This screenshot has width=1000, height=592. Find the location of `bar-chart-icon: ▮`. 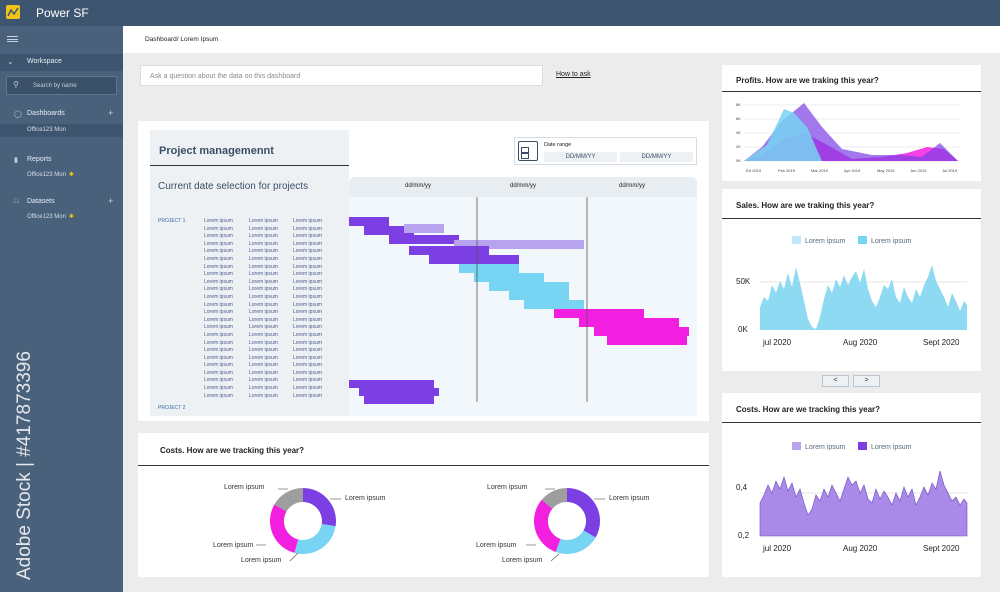

bar-chart-icon: ▮ is located at coordinates (16, 160).